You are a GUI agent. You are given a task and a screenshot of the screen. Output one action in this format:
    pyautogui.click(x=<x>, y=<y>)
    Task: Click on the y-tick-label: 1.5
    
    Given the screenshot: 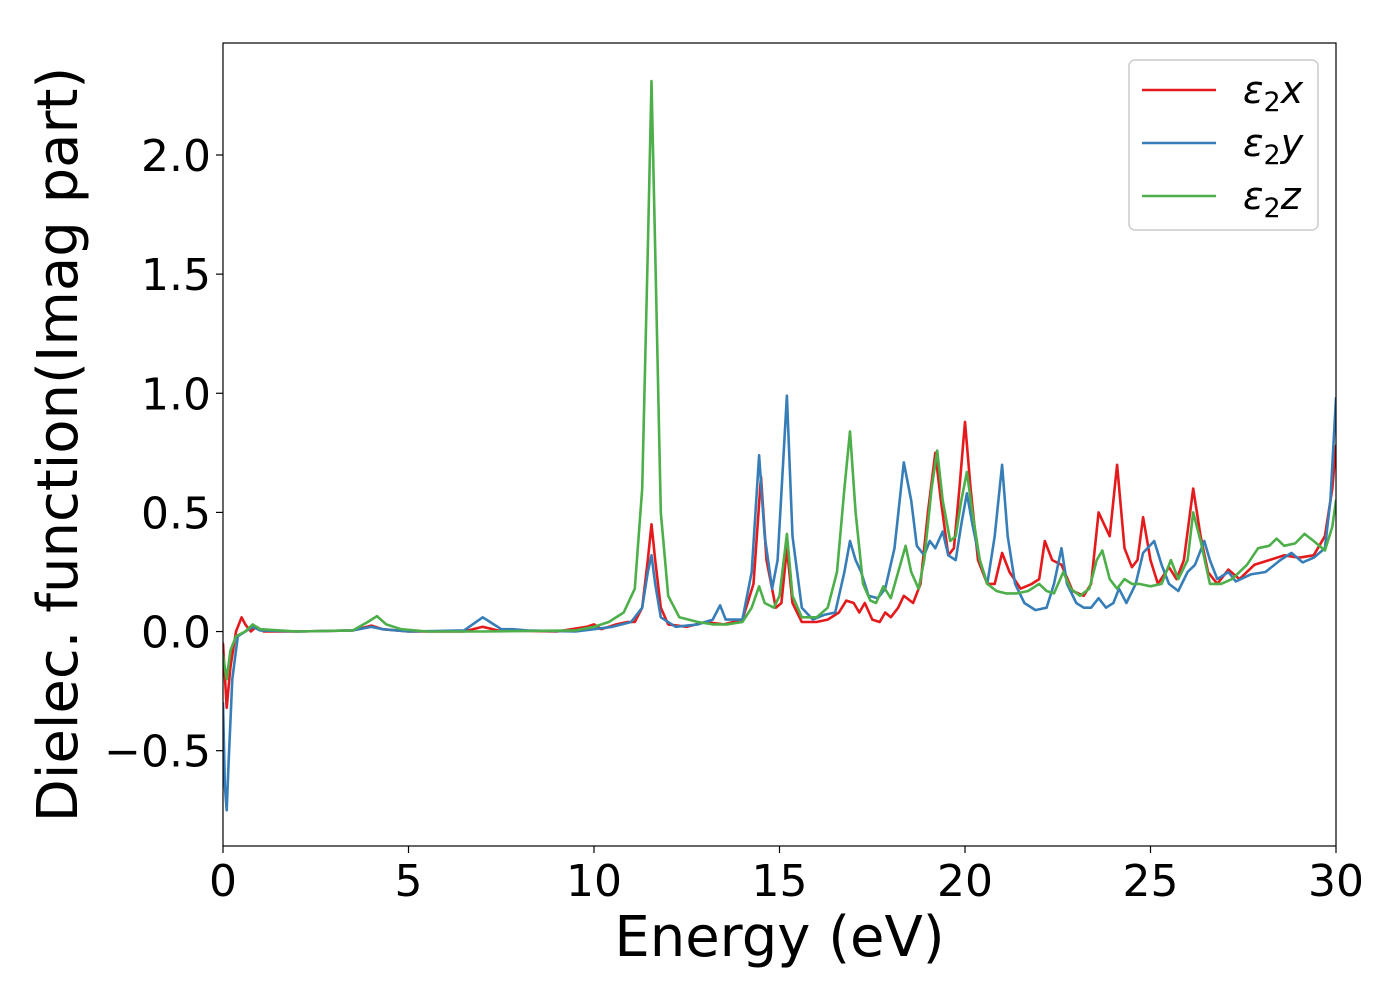 What is the action you would take?
    pyautogui.click(x=176, y=275)
    